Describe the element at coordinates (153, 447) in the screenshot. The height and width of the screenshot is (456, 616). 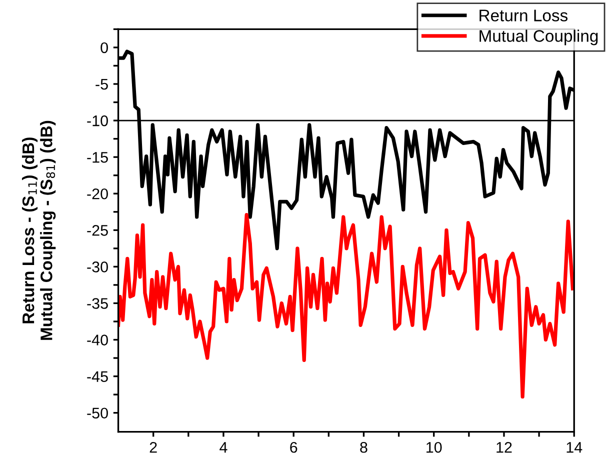
I see `x-tick-label: 2` at that location.